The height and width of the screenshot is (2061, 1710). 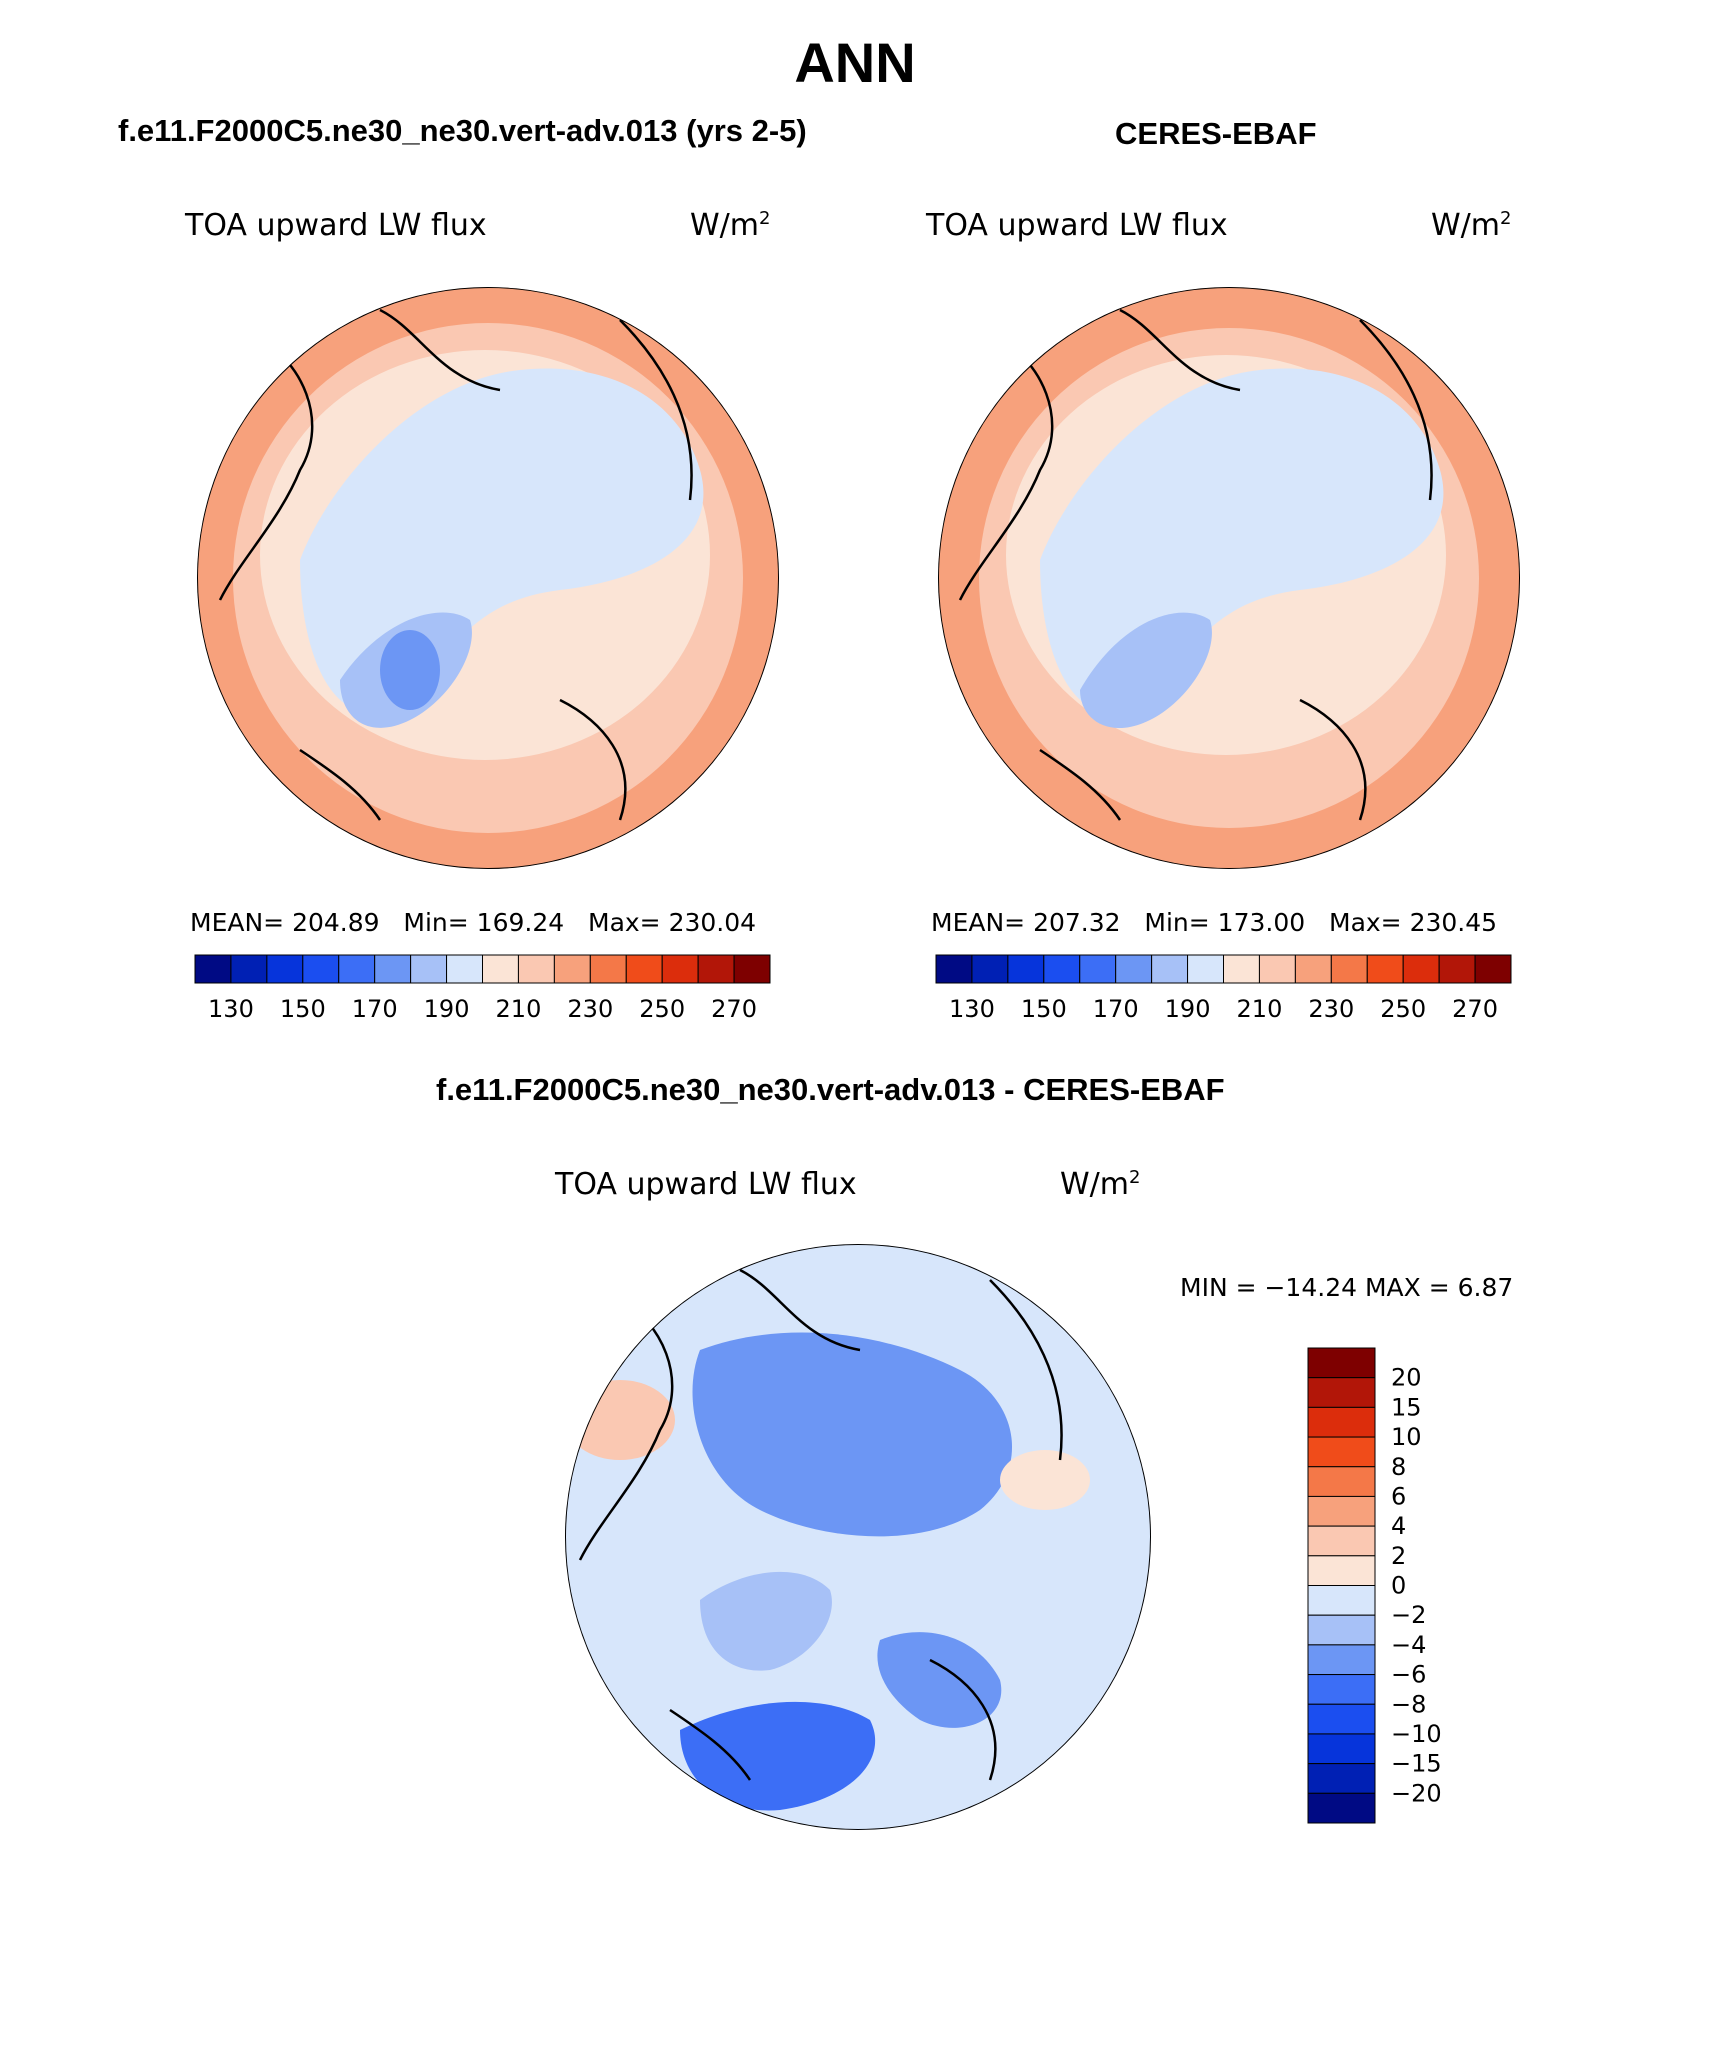 What do you see at coordinates (1408, 1615) in the screenshot?
I see `diff-colorbar-tick-label: −2` at bounding box center [1408, 1615].